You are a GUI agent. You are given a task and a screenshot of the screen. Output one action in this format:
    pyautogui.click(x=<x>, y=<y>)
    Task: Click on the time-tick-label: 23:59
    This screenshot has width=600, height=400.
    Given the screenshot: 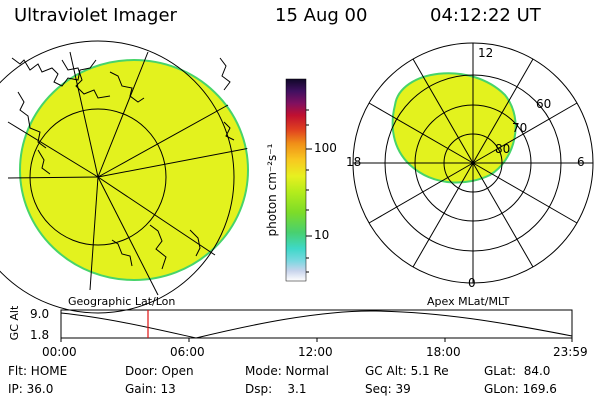 What is the action you would take?
    pyautogui.click(x=570, y=352)
    